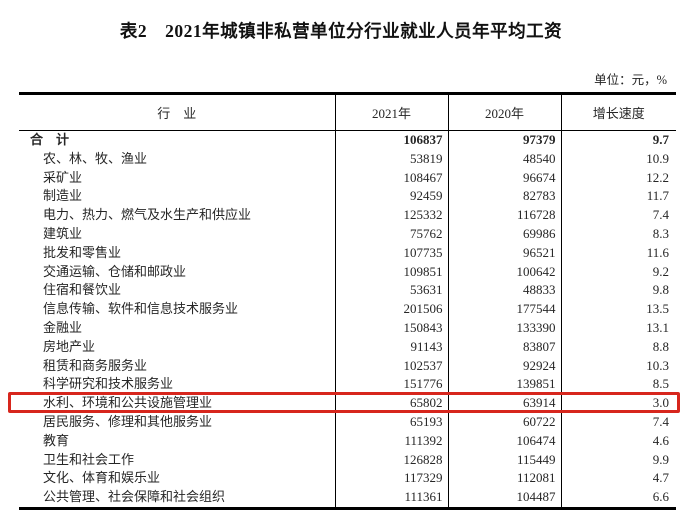 This screenshot has width=682, height=520. Describe the element at coordinates (618, 234) in the screenshot. I see `growth-cell: 8.3` at that location.